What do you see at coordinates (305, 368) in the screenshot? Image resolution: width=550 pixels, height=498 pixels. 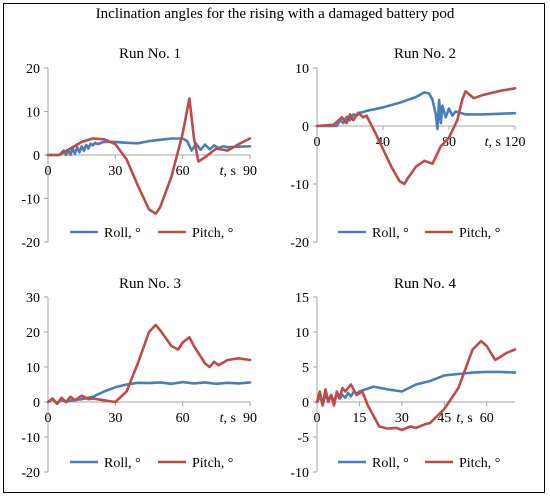 I see `y-tick-label: 5` at bounding box center [305, 368].